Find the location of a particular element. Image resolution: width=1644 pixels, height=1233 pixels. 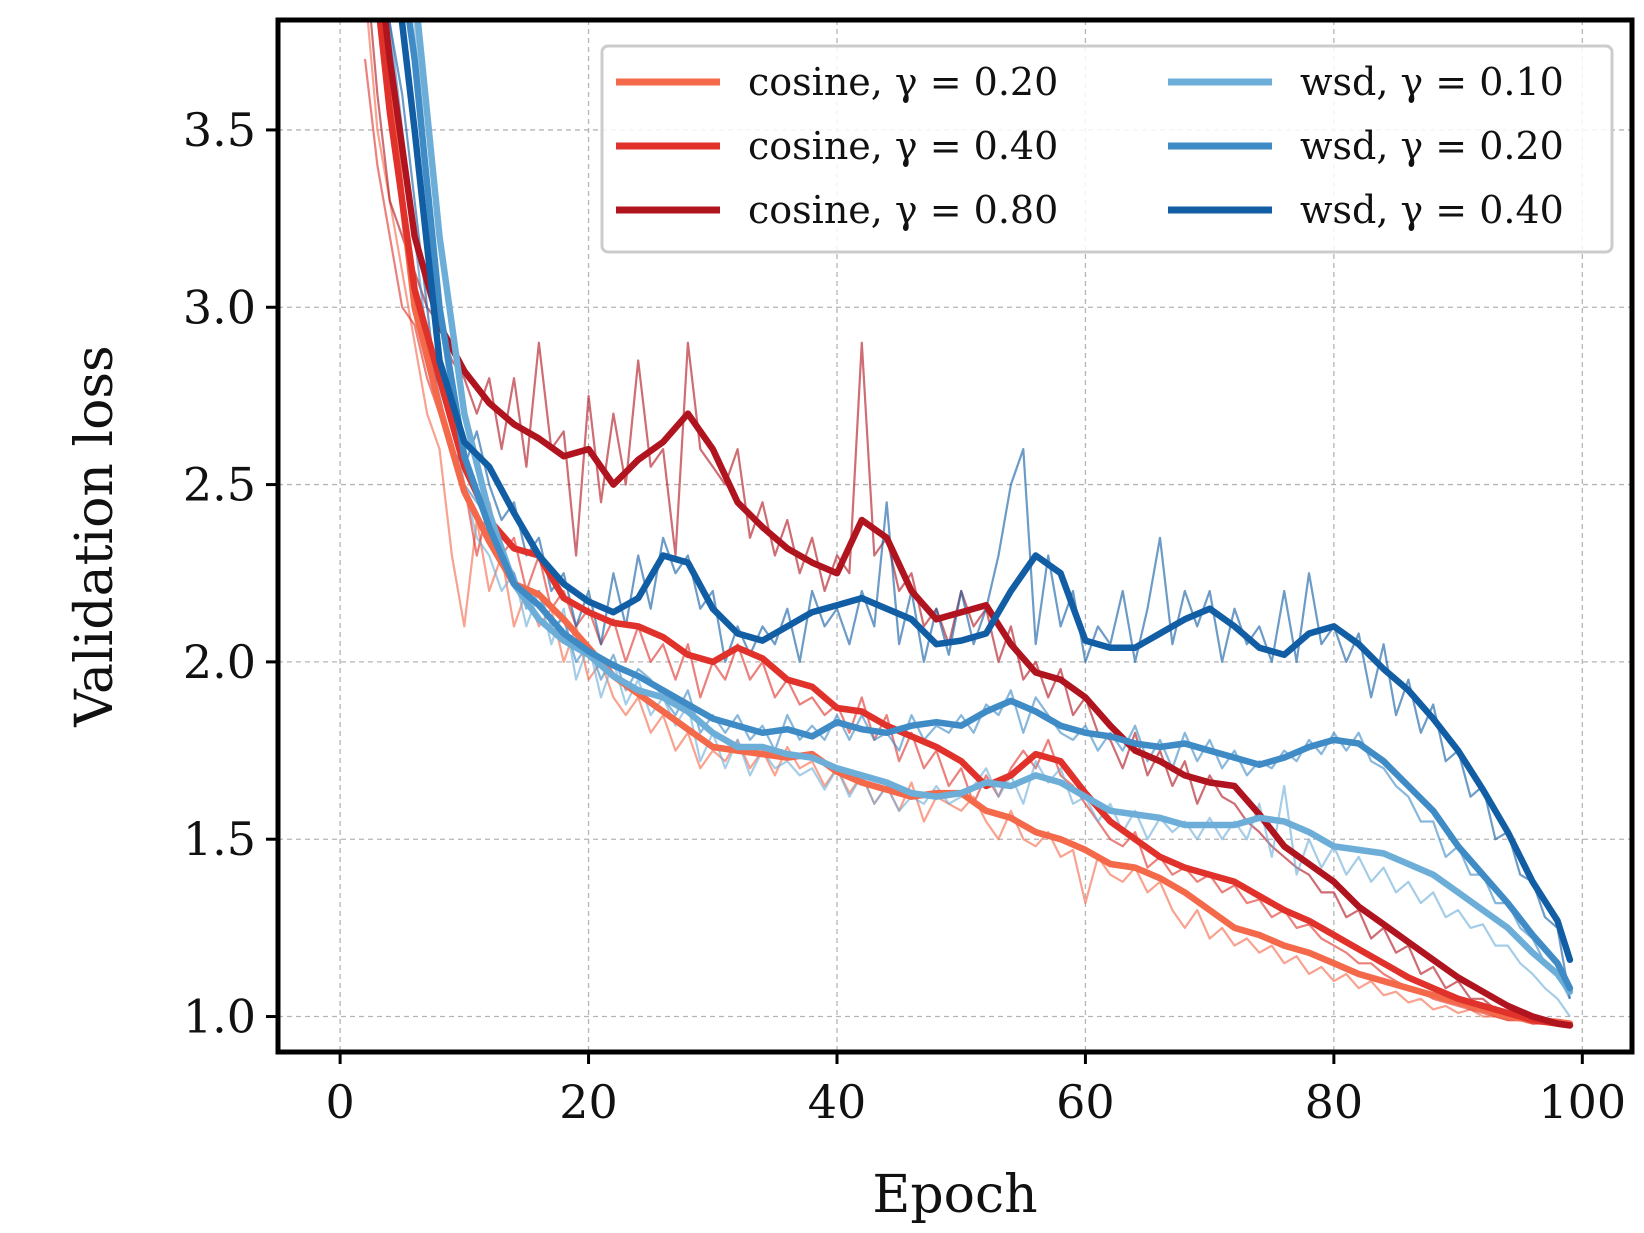

y-tick-label: 3.0 is located at coordinates (219, 307).